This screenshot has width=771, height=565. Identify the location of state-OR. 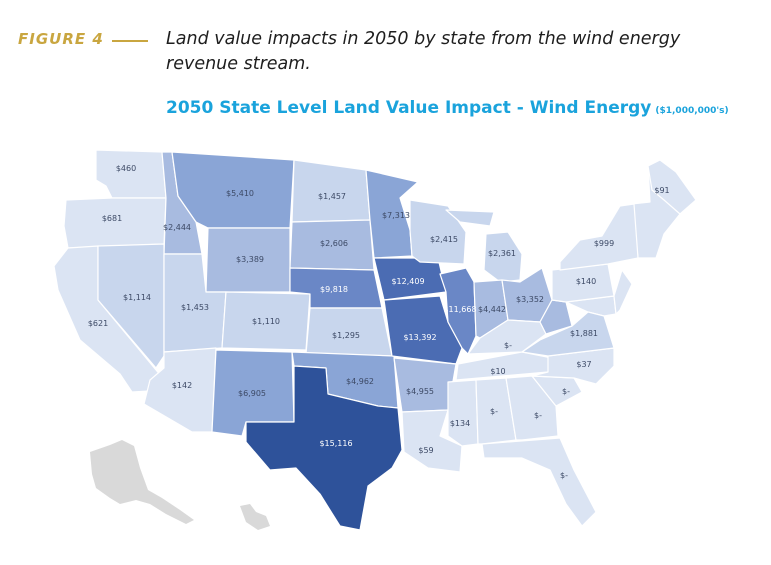
(115, 223).